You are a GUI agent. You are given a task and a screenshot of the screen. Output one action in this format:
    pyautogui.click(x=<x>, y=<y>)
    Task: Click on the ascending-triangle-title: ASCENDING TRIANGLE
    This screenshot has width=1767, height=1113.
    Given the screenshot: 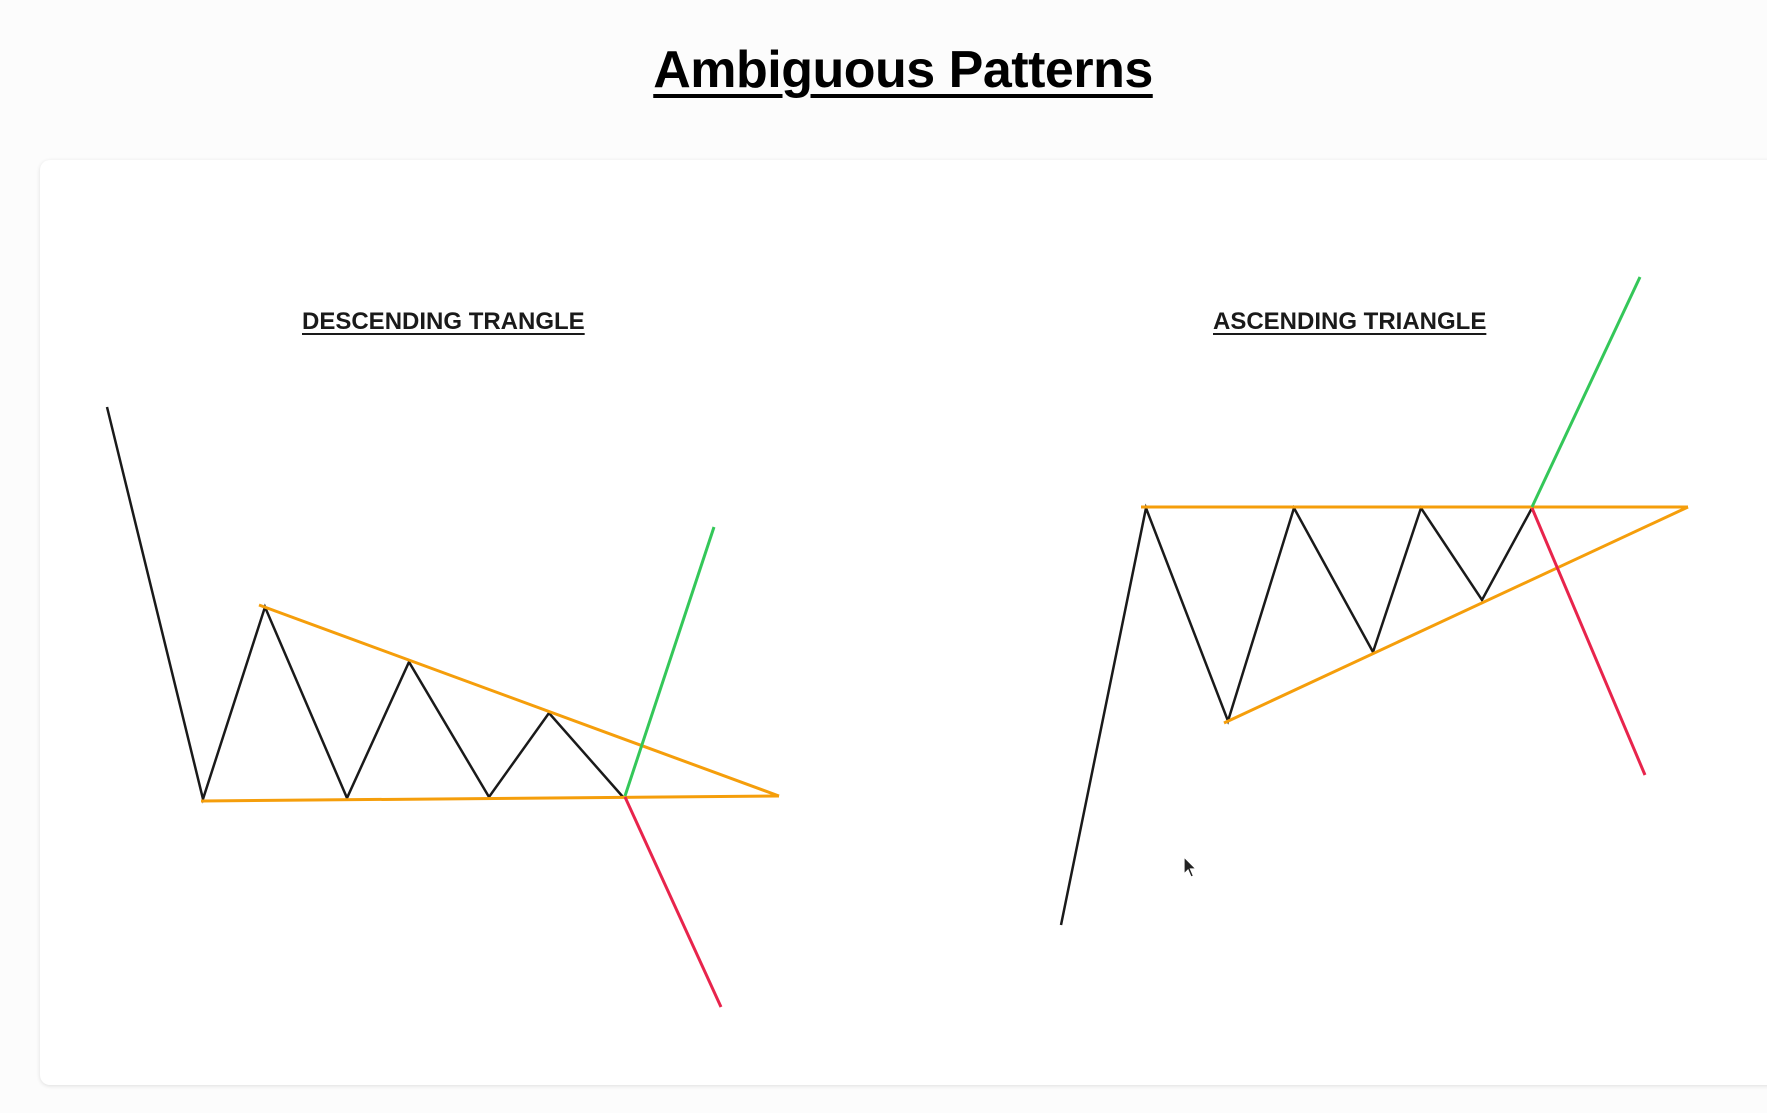 What is the action you would take?
    pyautogui.click(x=1350, y=321)
    